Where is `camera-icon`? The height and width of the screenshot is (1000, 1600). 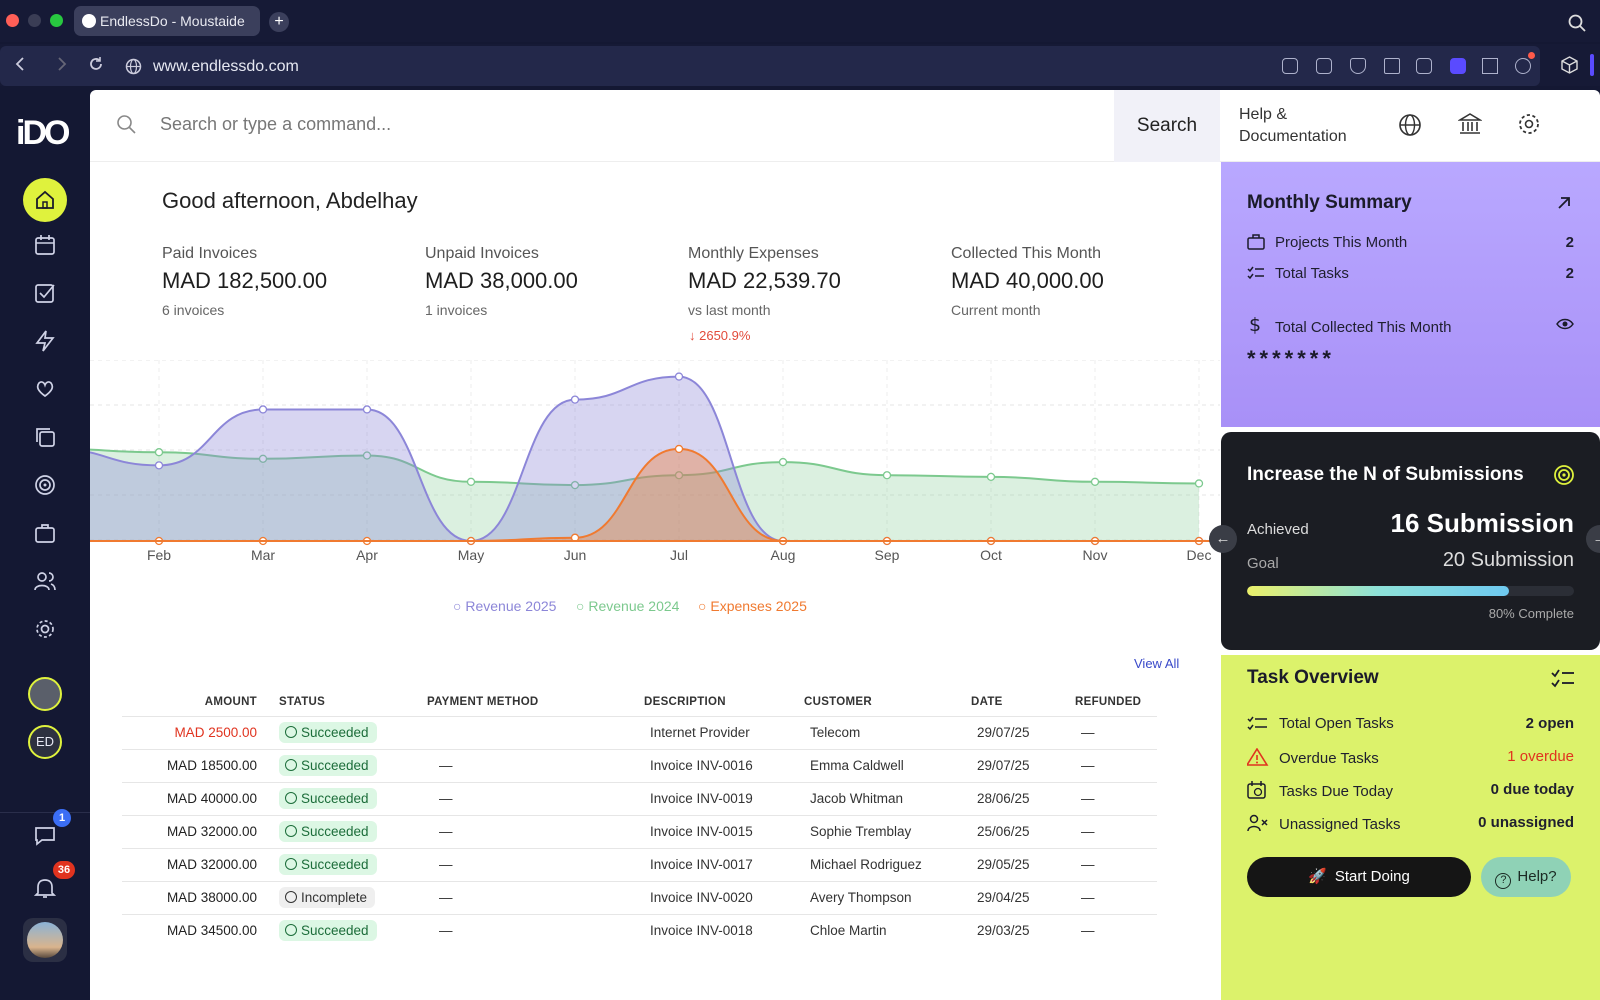
camera-icon is located at coordinates (1324, 66).